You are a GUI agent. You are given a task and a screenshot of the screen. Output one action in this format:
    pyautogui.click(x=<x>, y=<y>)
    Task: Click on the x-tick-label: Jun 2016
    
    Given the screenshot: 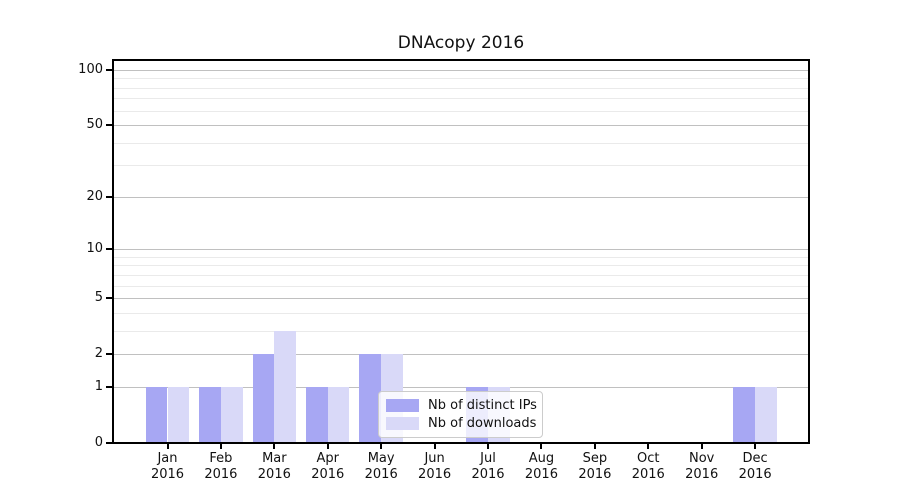 What is the action you would take?
    pyautogui.click(x=435, y=467)
    